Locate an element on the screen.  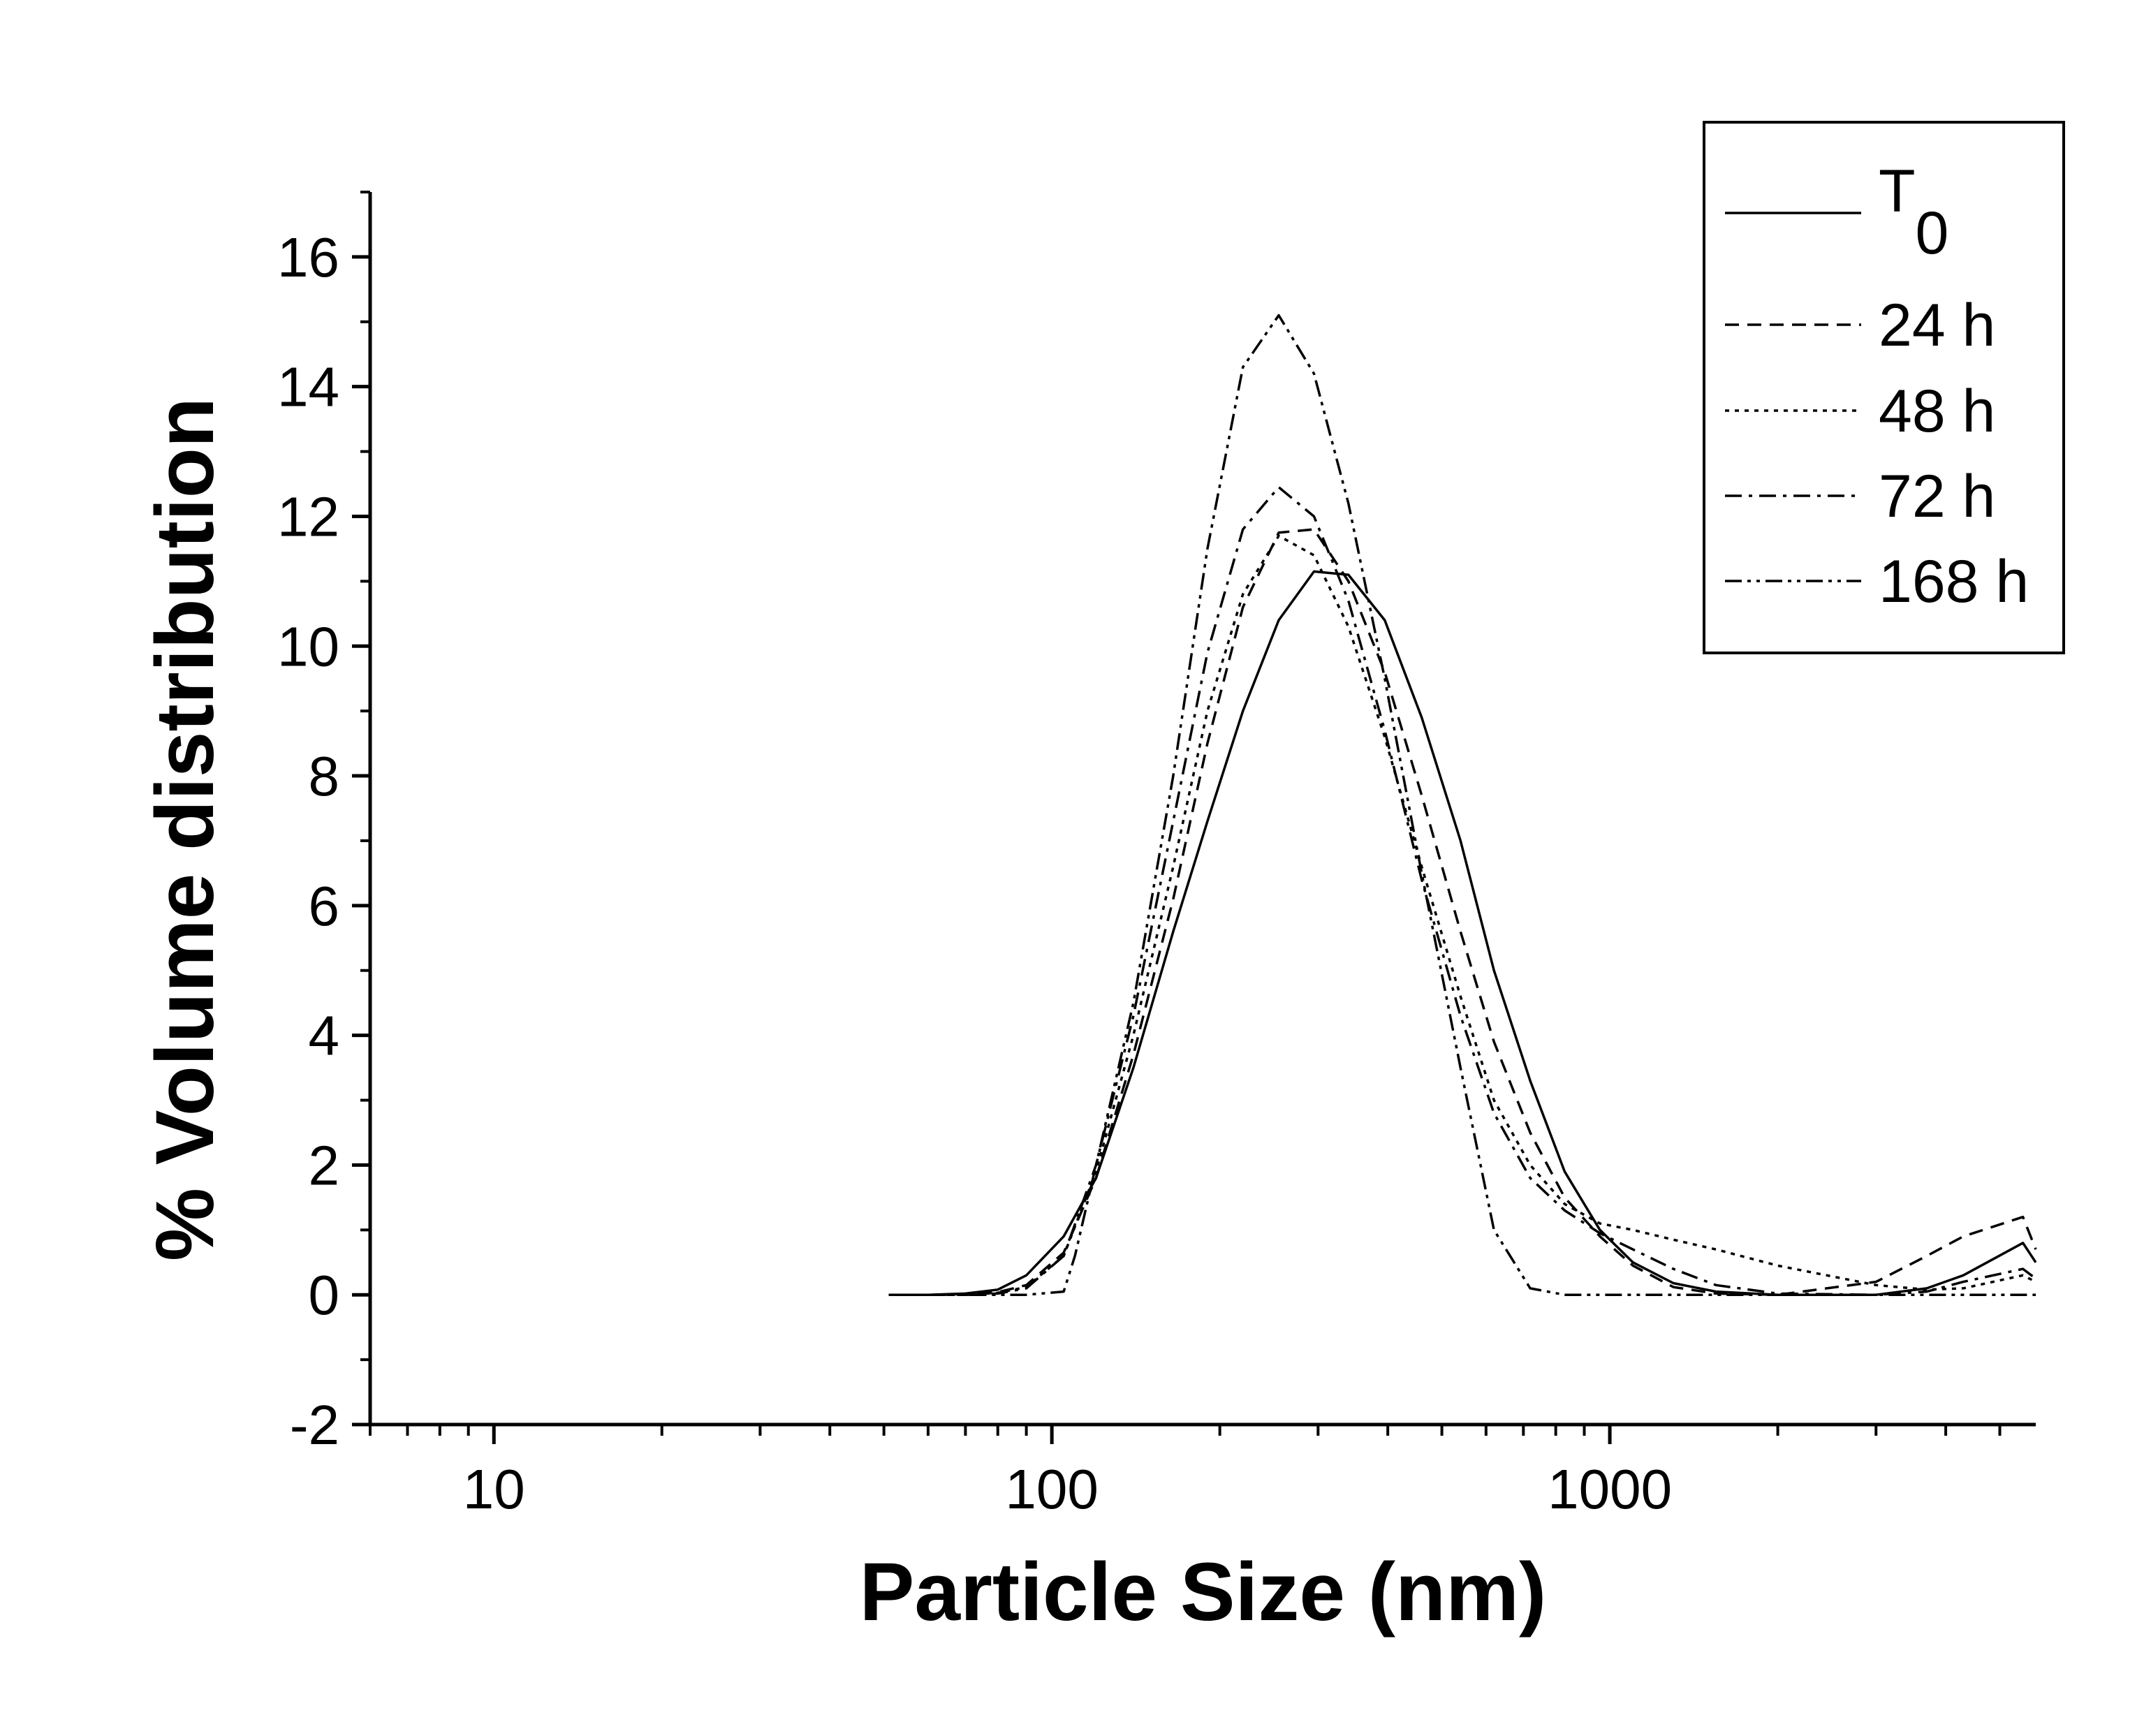
y-tick-label: 8 is located at coordinates (325, 776).